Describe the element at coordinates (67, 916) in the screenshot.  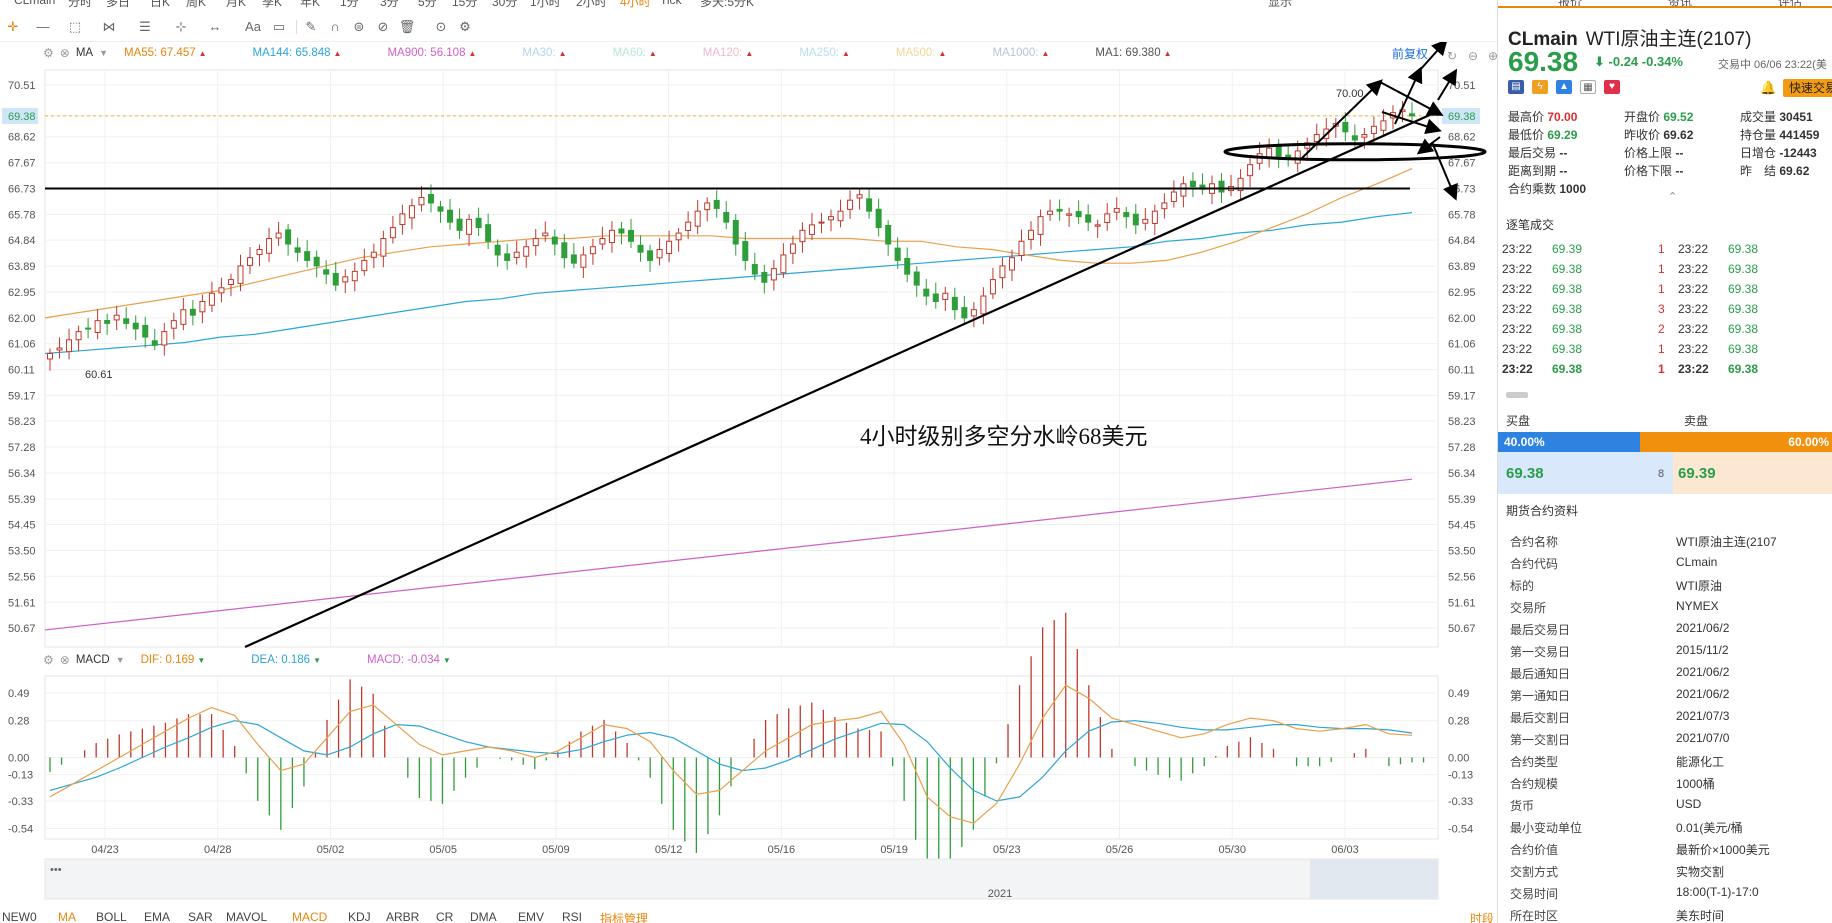
I see `indicator-tab: MA` at that location.